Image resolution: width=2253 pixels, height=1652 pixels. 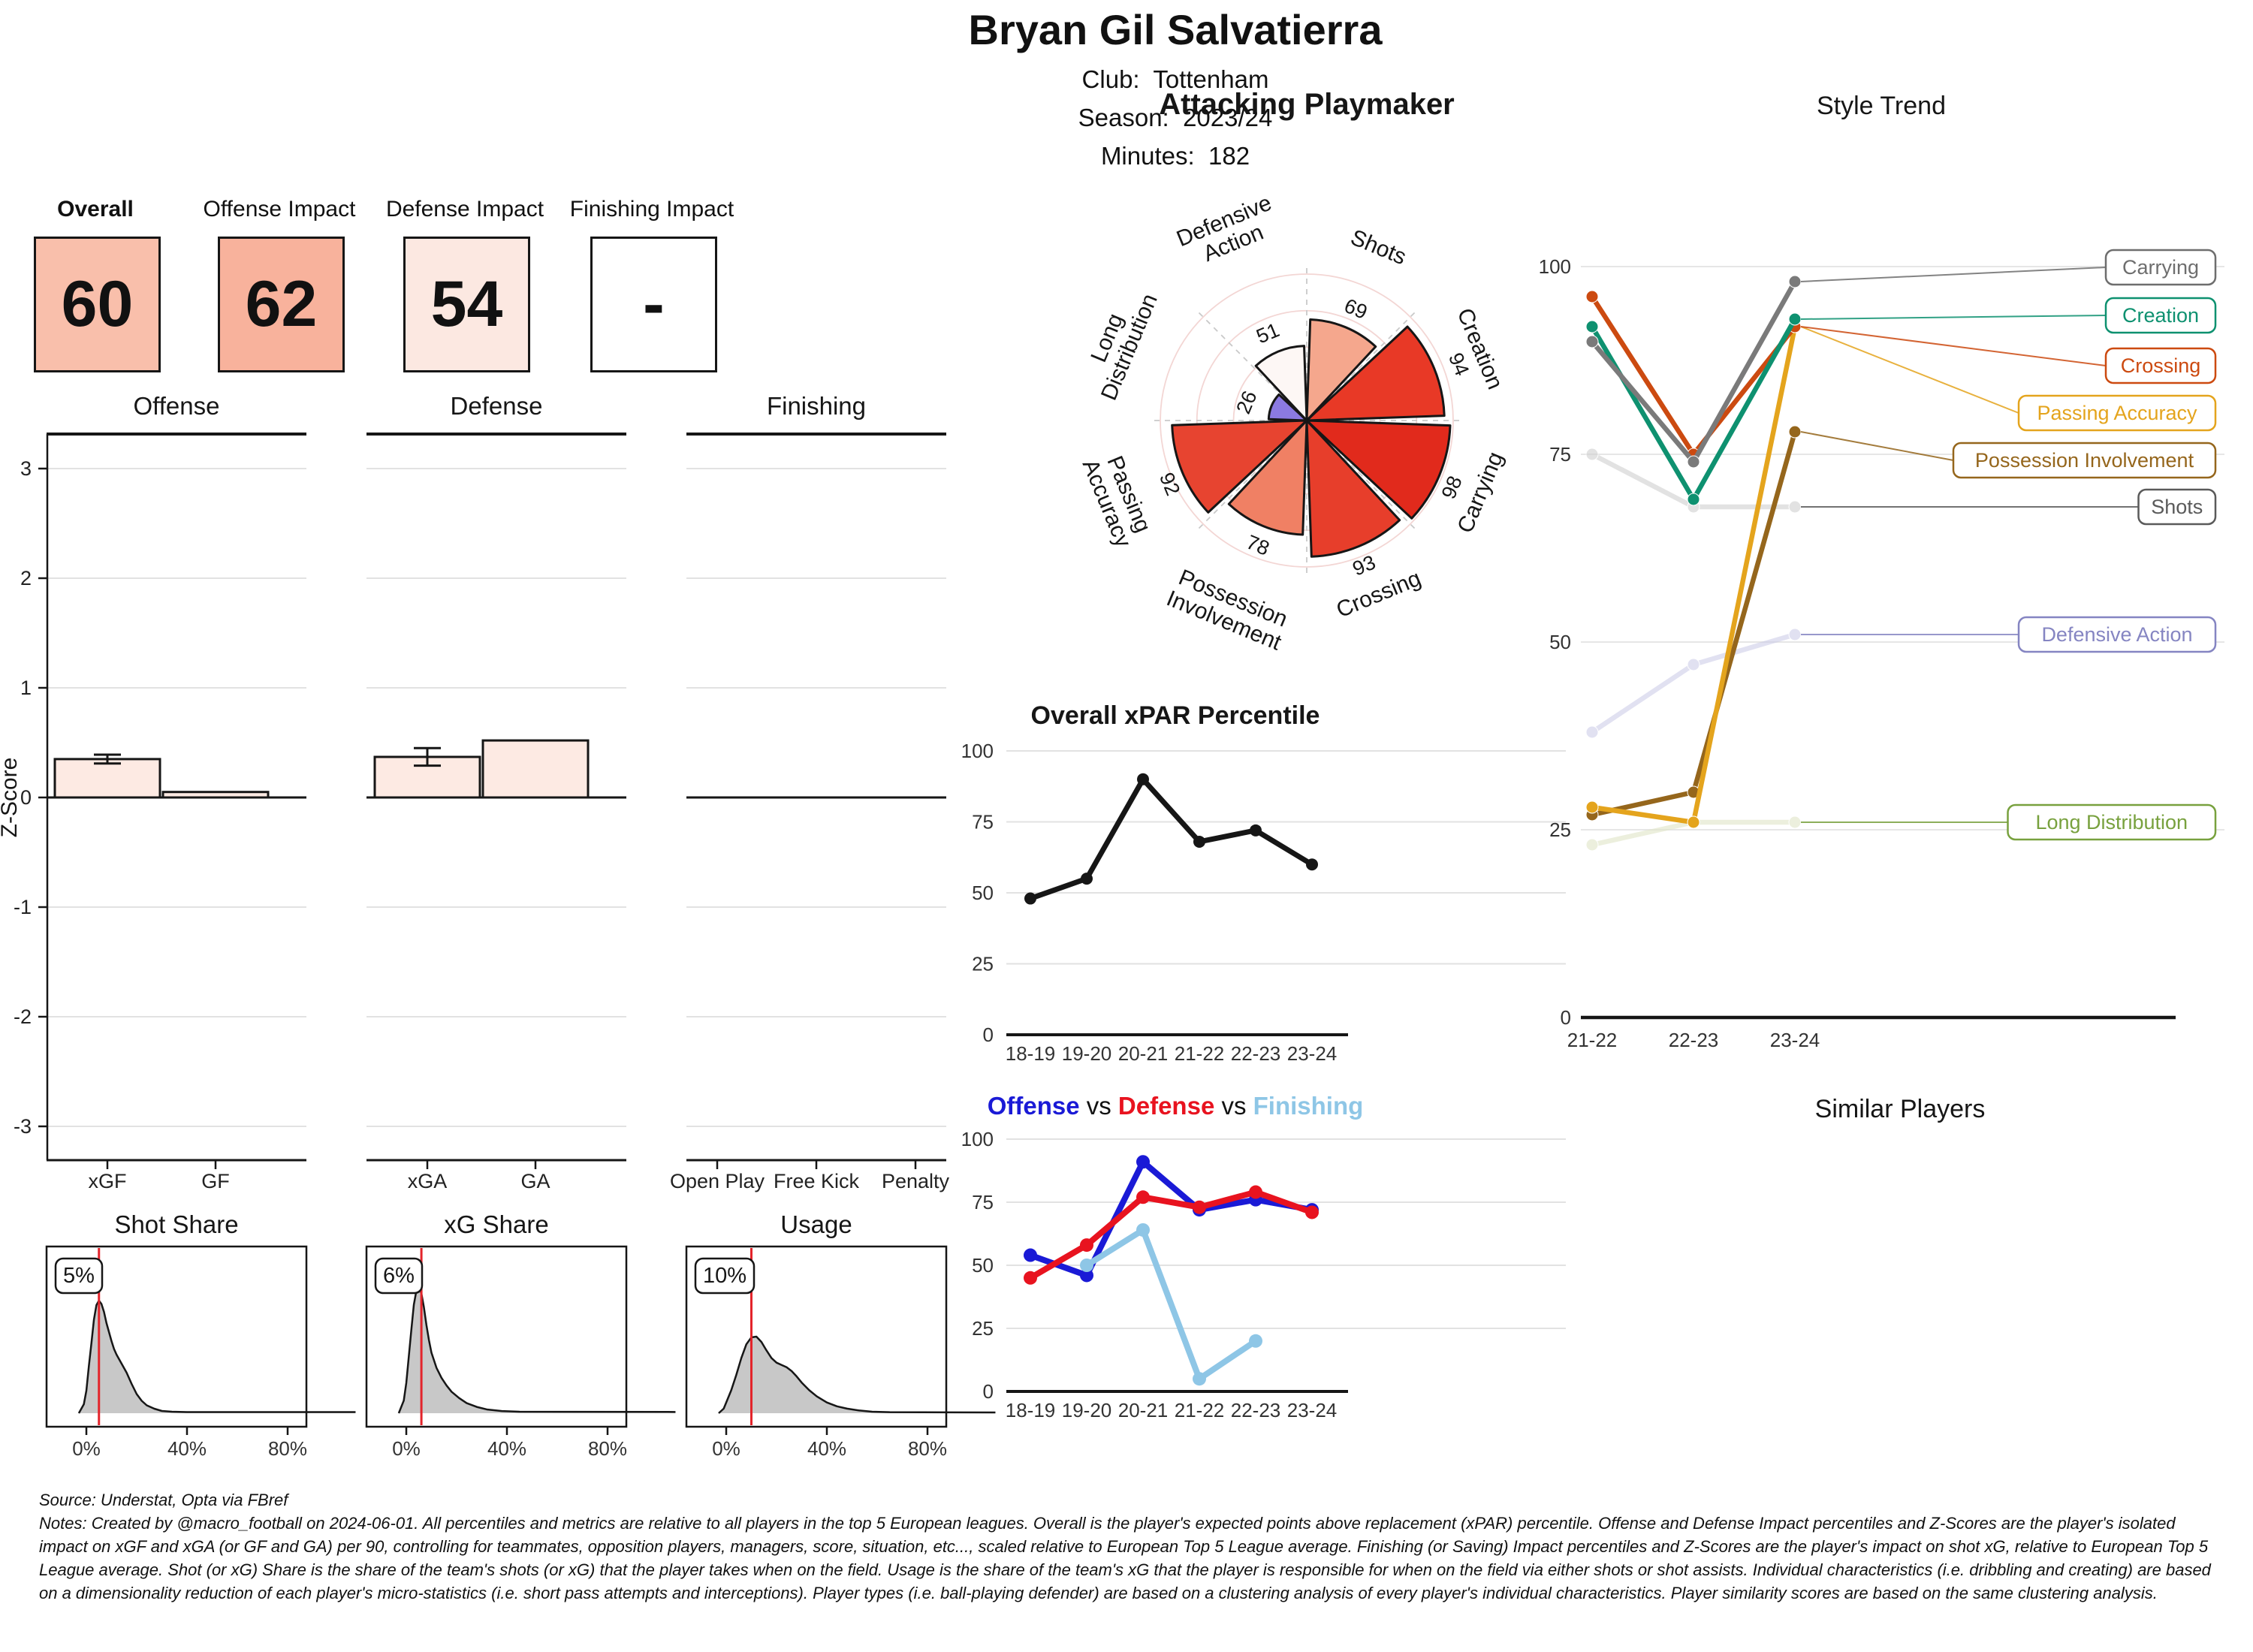 I want to click on density-title: Usage, so click(x=816, y=1224).